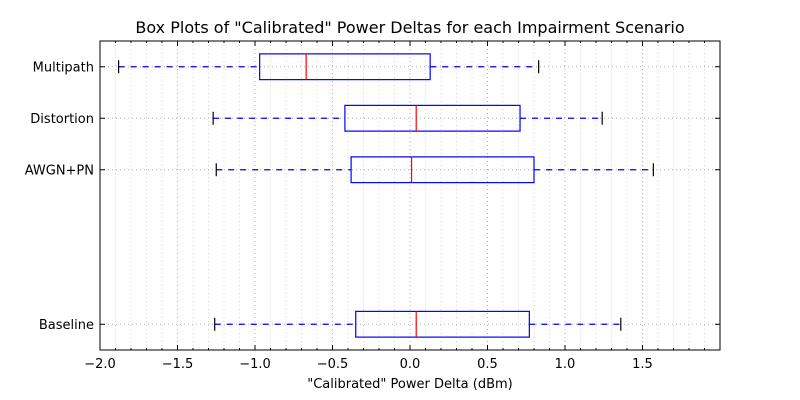  What do you see at coordinates (333, 364) in the screenshot?
I see `x-tick-label: −0.5` at bounding box center [333, 364].